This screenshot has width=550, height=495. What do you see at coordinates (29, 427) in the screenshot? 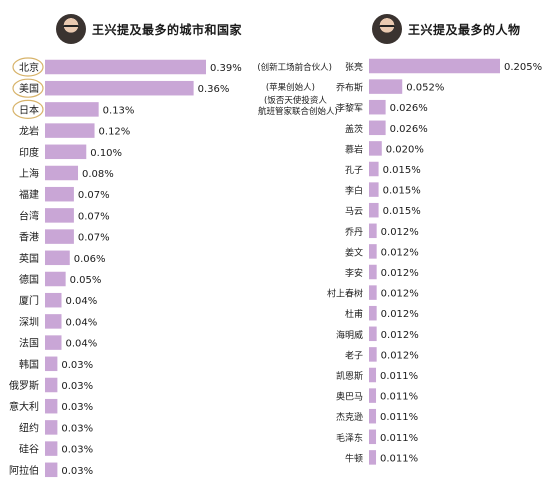
I see `category-label: 纽约` at bounding box center [29, 427].